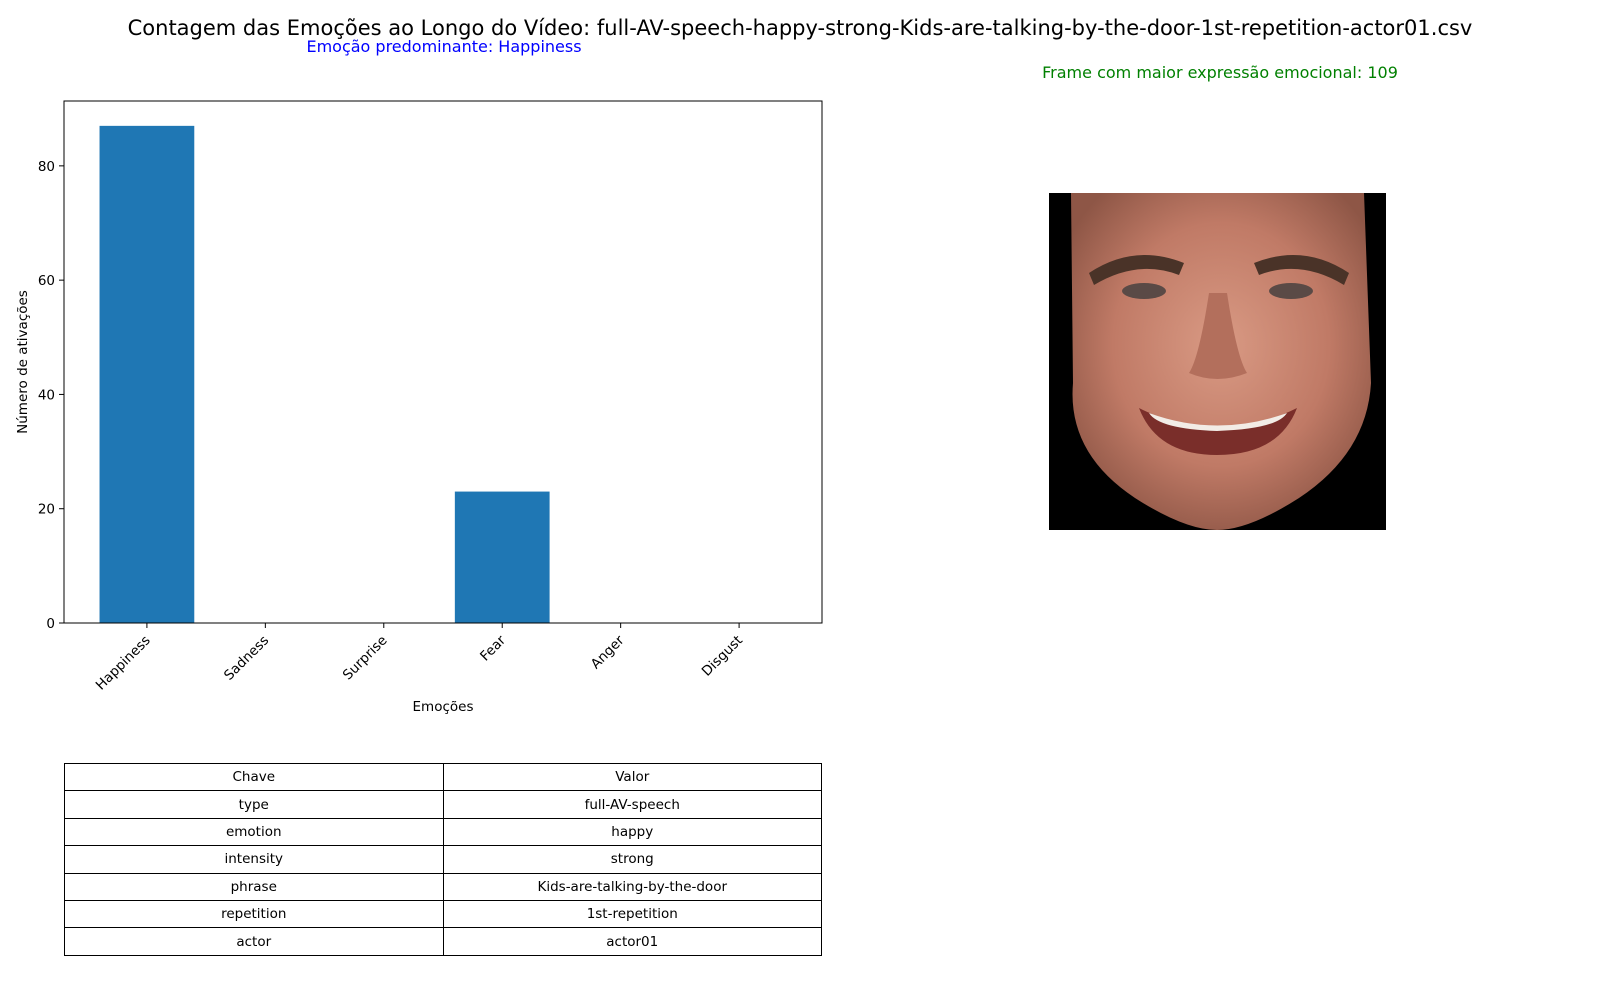 Image resolution: width=1600 pixels, height=1000 pixels. Describe the element at coordinates (632, 886) in the screenshot. I see `table-value-cell: Kids-are-talking-by-the-door` at that location.